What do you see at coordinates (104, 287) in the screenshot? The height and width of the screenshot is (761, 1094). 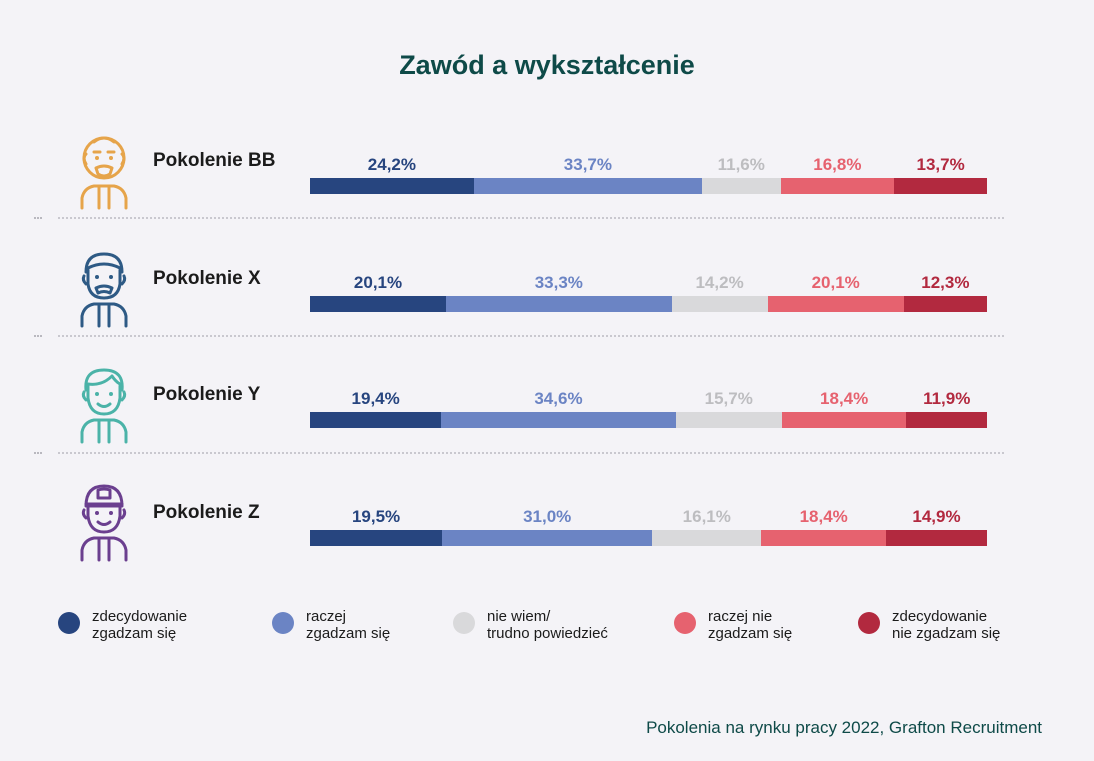 I see `man-icon` at bounding box center [104, 287].